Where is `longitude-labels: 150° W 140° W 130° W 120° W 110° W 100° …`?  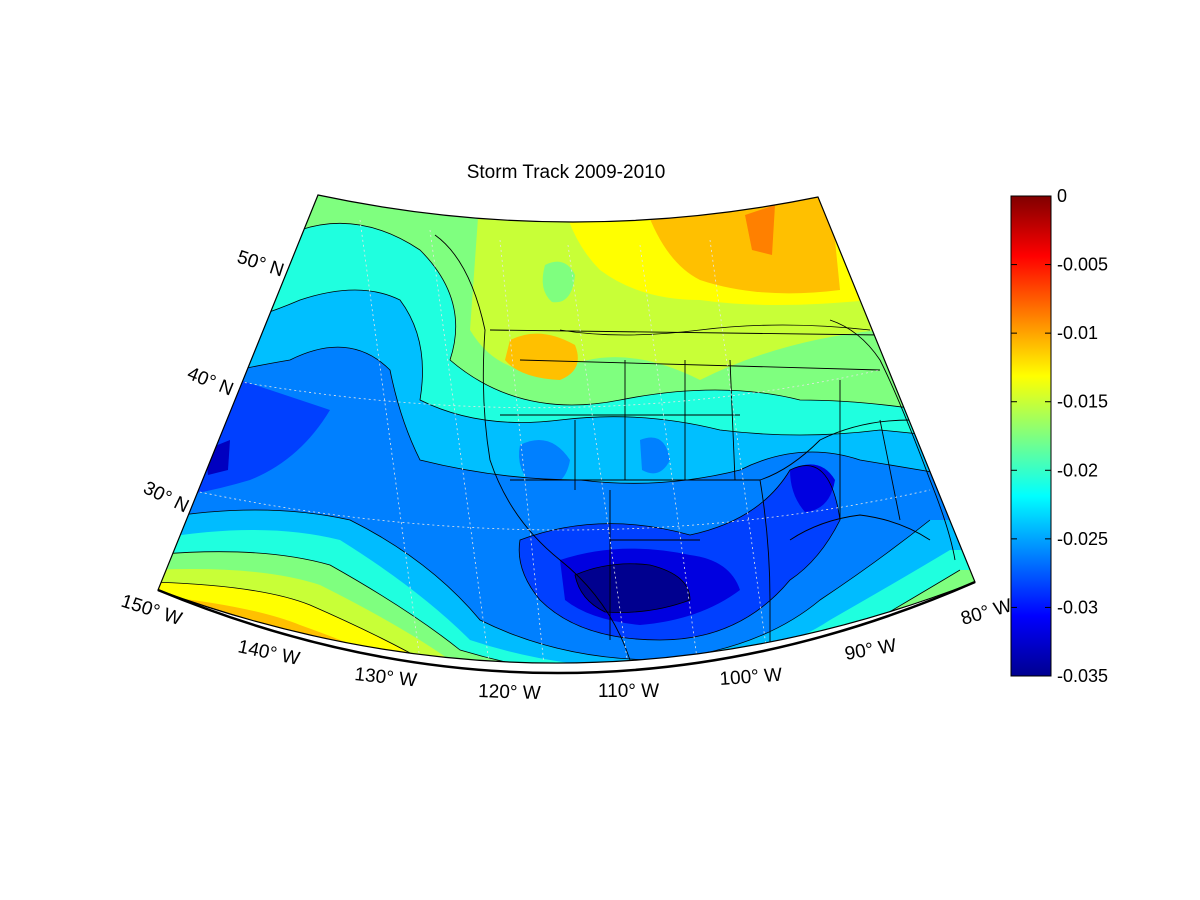 longitude-labels: 150° W 140° W 130° W 120° W 110° W 100° … is located at coordinates (566, 647).